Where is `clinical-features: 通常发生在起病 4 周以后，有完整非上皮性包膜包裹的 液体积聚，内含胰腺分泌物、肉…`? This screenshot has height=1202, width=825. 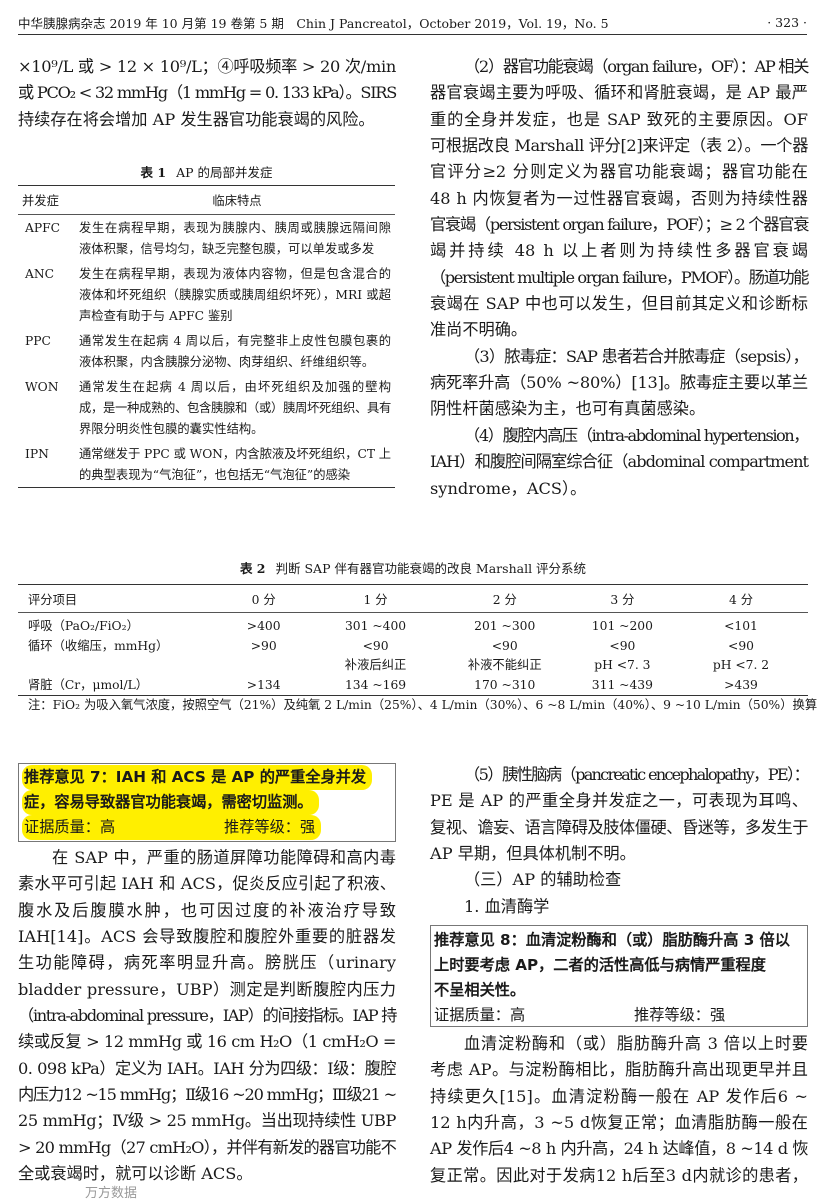
clinical-features: 通常发生在起病 4 周以后，有完整非上皮性包膜包裹的 液体积聚，内含胰腺分泌物、肉… is located at coordinates (237, 351).